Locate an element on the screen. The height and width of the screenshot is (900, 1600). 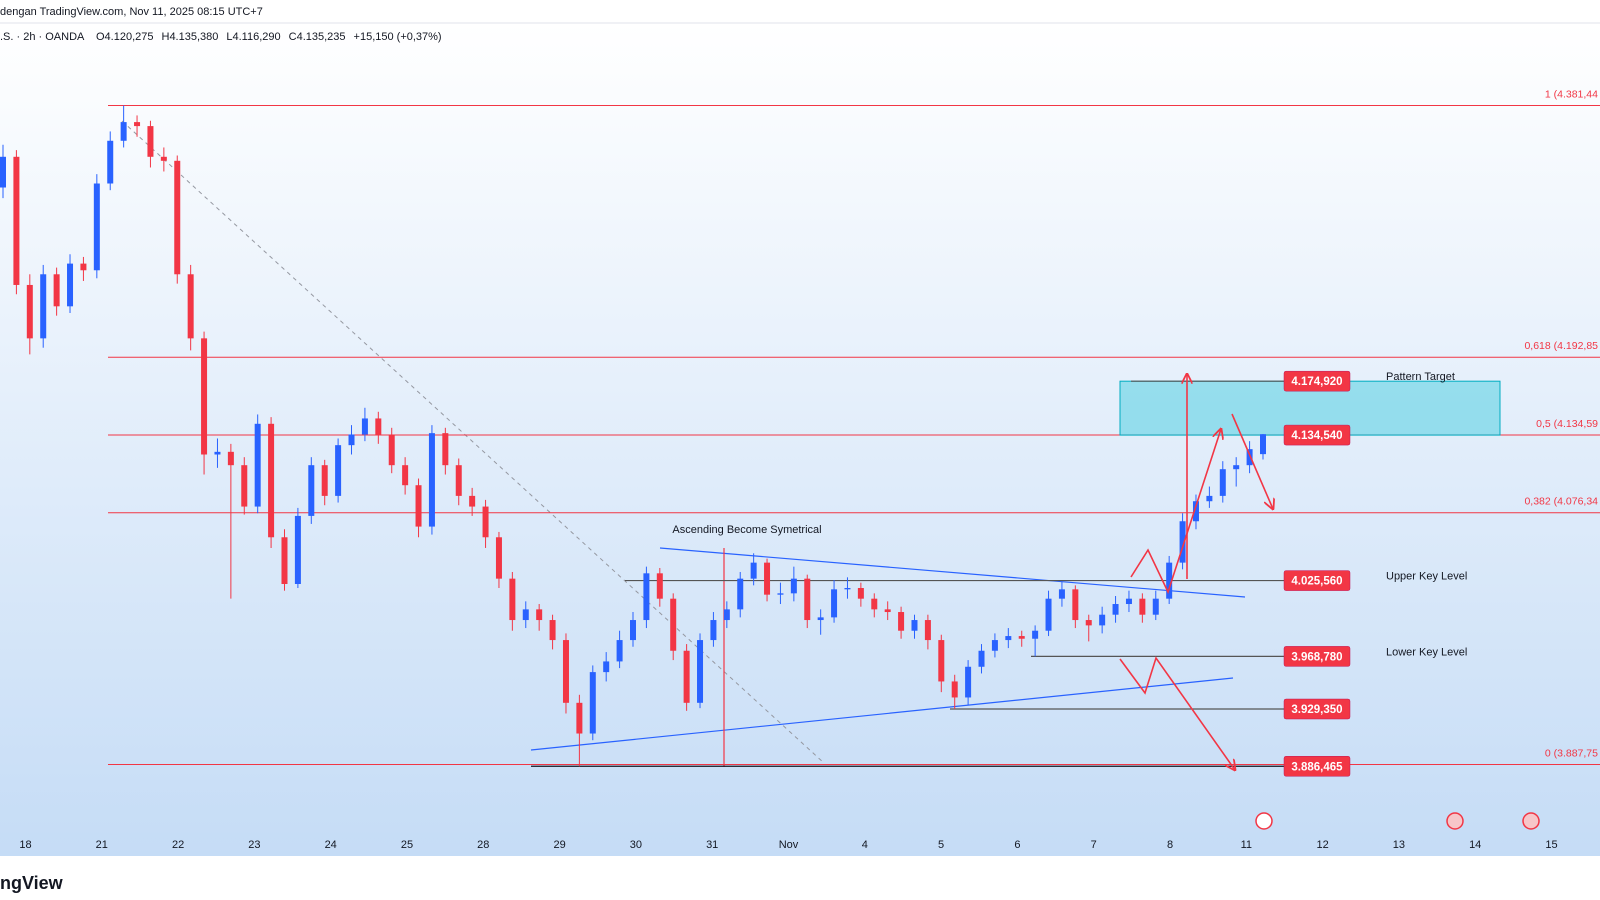
price-box-label: 3.968,780 is located at coordinates (1316, 657).